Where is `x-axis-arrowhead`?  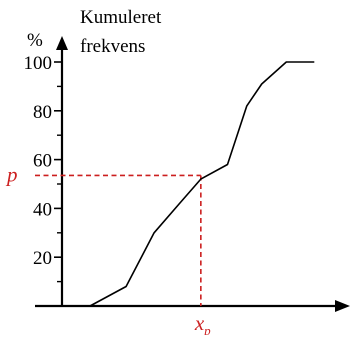 x-axis-arrowhead is located at coordinates (342, 306).